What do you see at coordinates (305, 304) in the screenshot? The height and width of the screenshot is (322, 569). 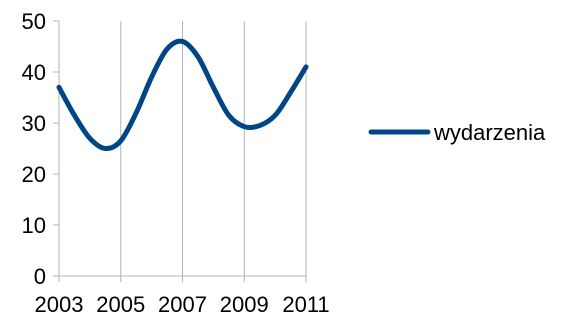 I see `x-tick-label: 2011` at bounding box center [305, 304].